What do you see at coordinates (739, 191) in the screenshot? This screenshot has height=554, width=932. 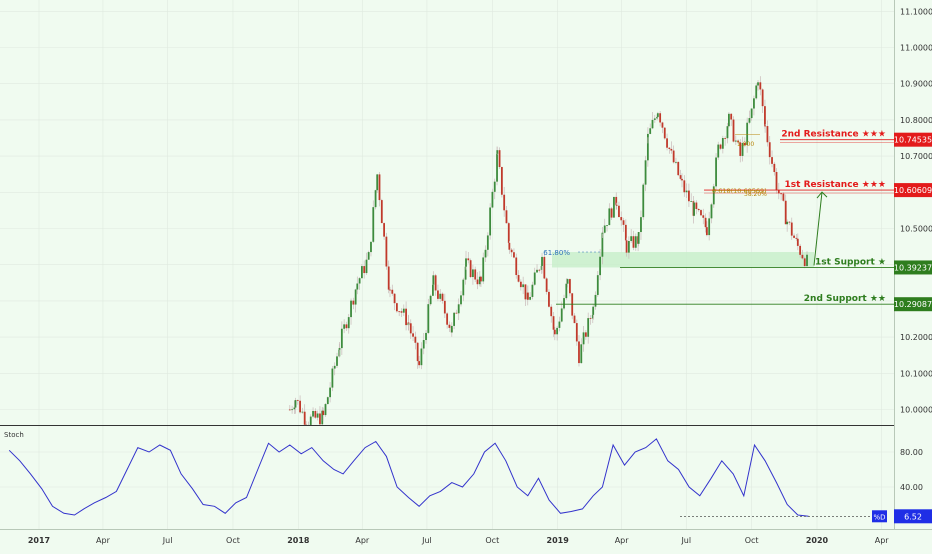 I see `fib-618-right-label: 0.618(10.60569)` at bounding box center [739, 191].